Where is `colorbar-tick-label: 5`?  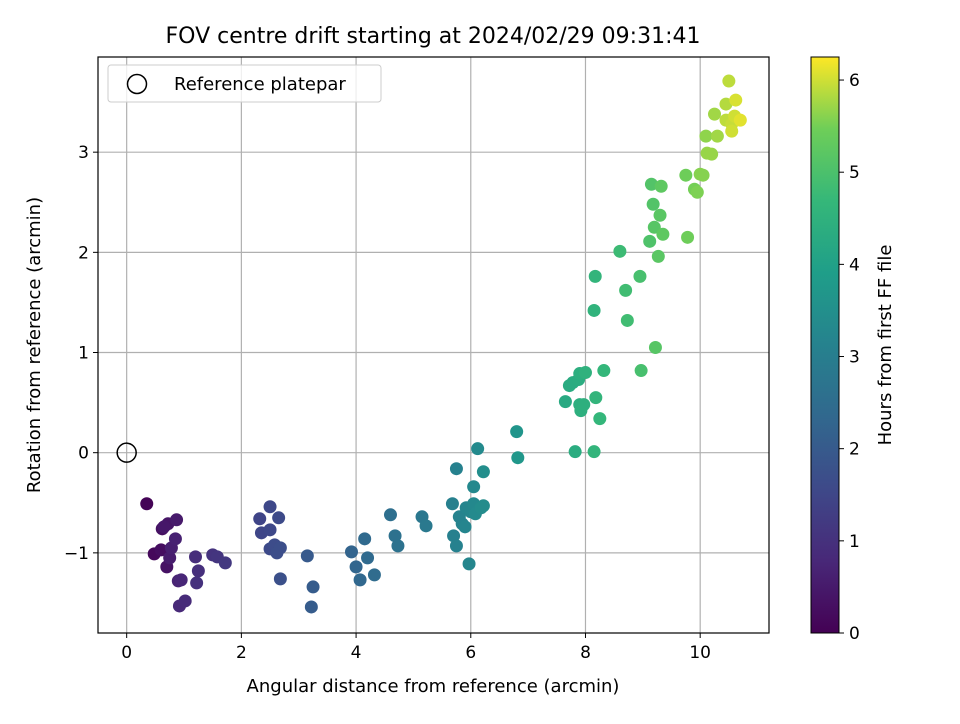 colorbar-tick-label: 5 is located at coordinates (854, 173).